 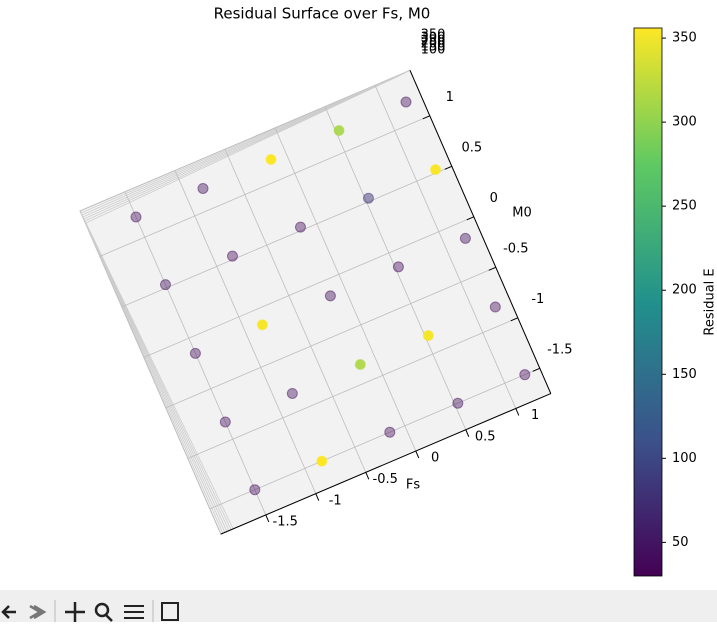 I want to click on back-button, so click(x=9, y=612).